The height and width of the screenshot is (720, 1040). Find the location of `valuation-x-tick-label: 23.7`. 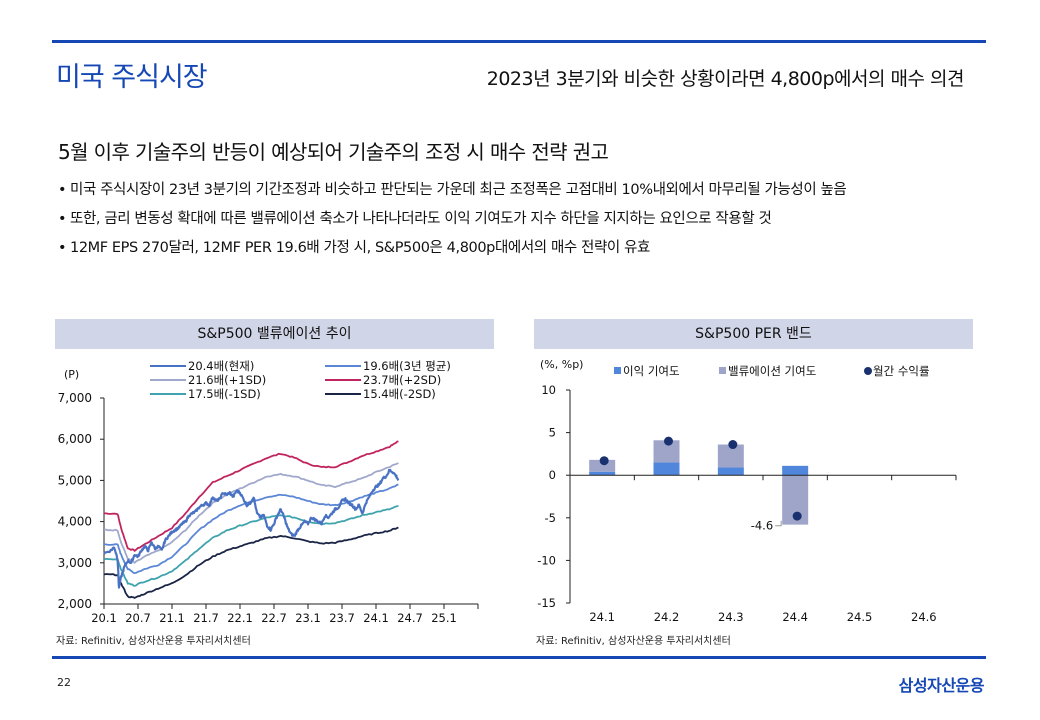

valuation-x-tick-label: 23.7 is located at coordinates (342, 618).